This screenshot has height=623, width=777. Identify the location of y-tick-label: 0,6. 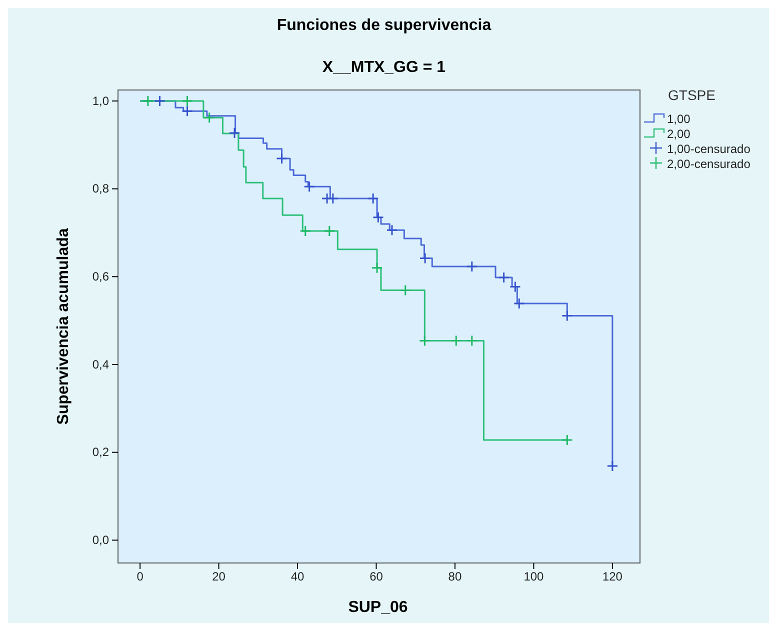
(101, 276).